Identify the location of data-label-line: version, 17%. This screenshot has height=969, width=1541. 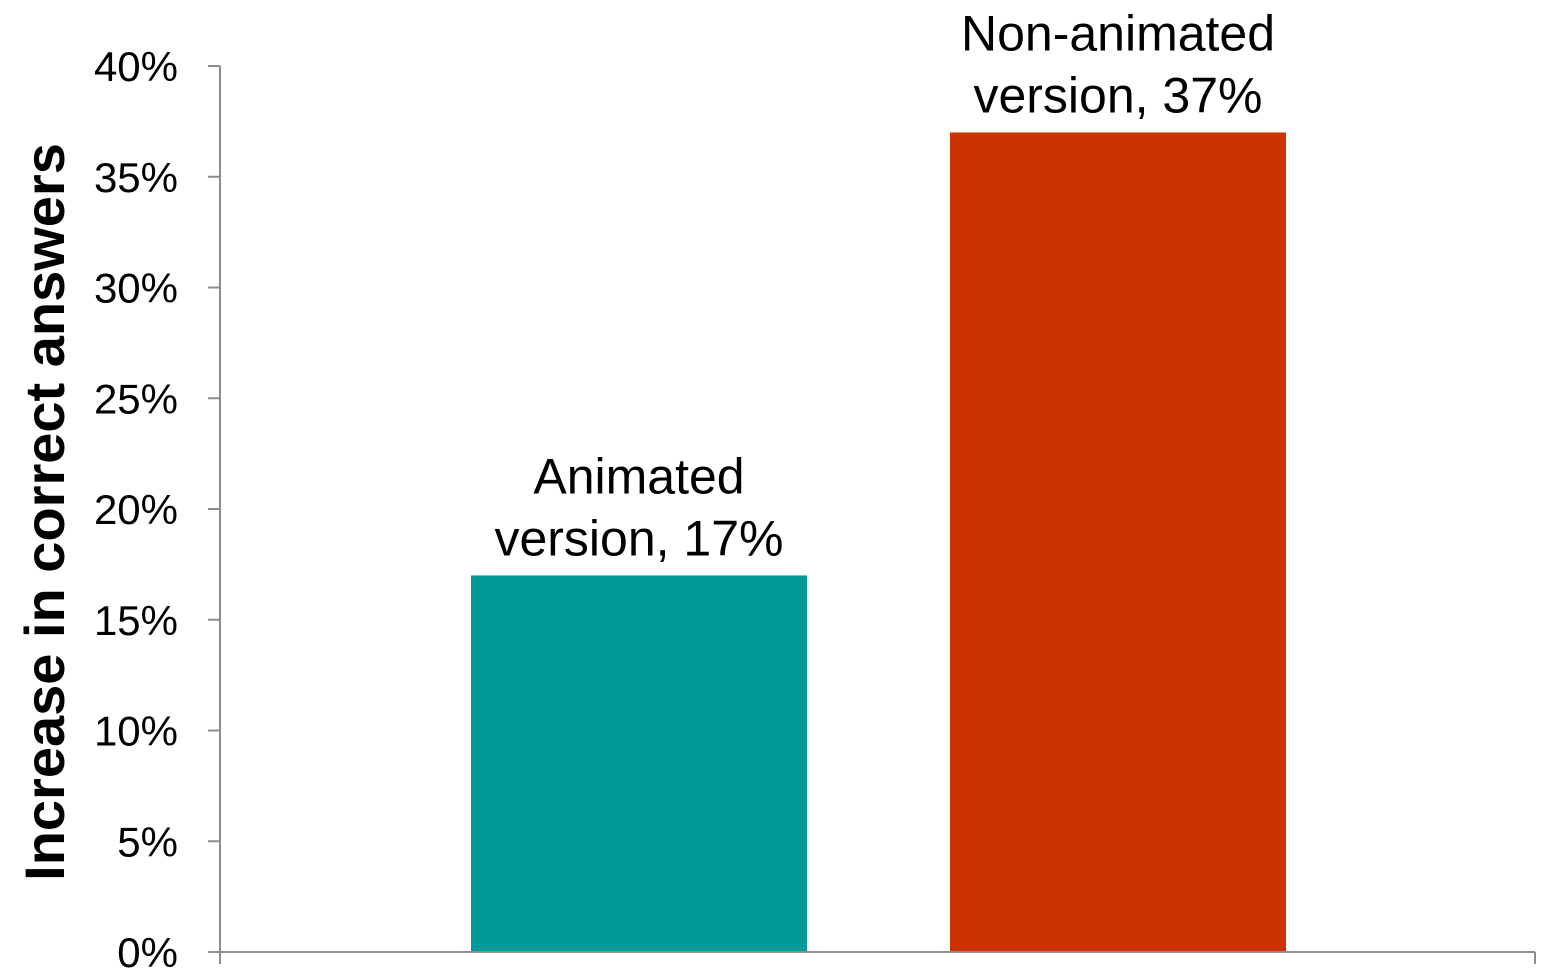
(638, 538).